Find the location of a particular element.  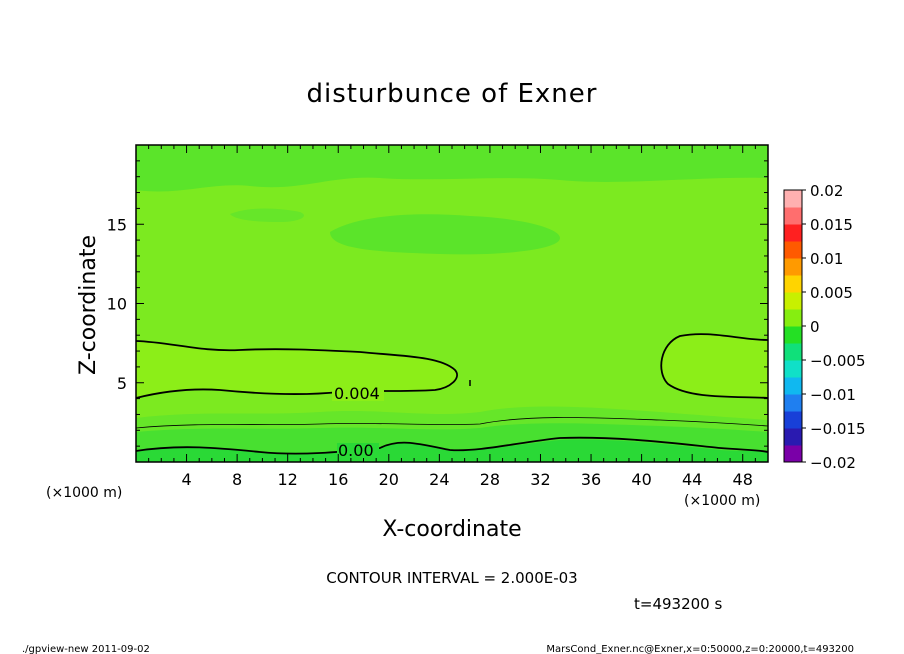

x-unit-left: (×1000 m) is located at coordinates (84, 493).